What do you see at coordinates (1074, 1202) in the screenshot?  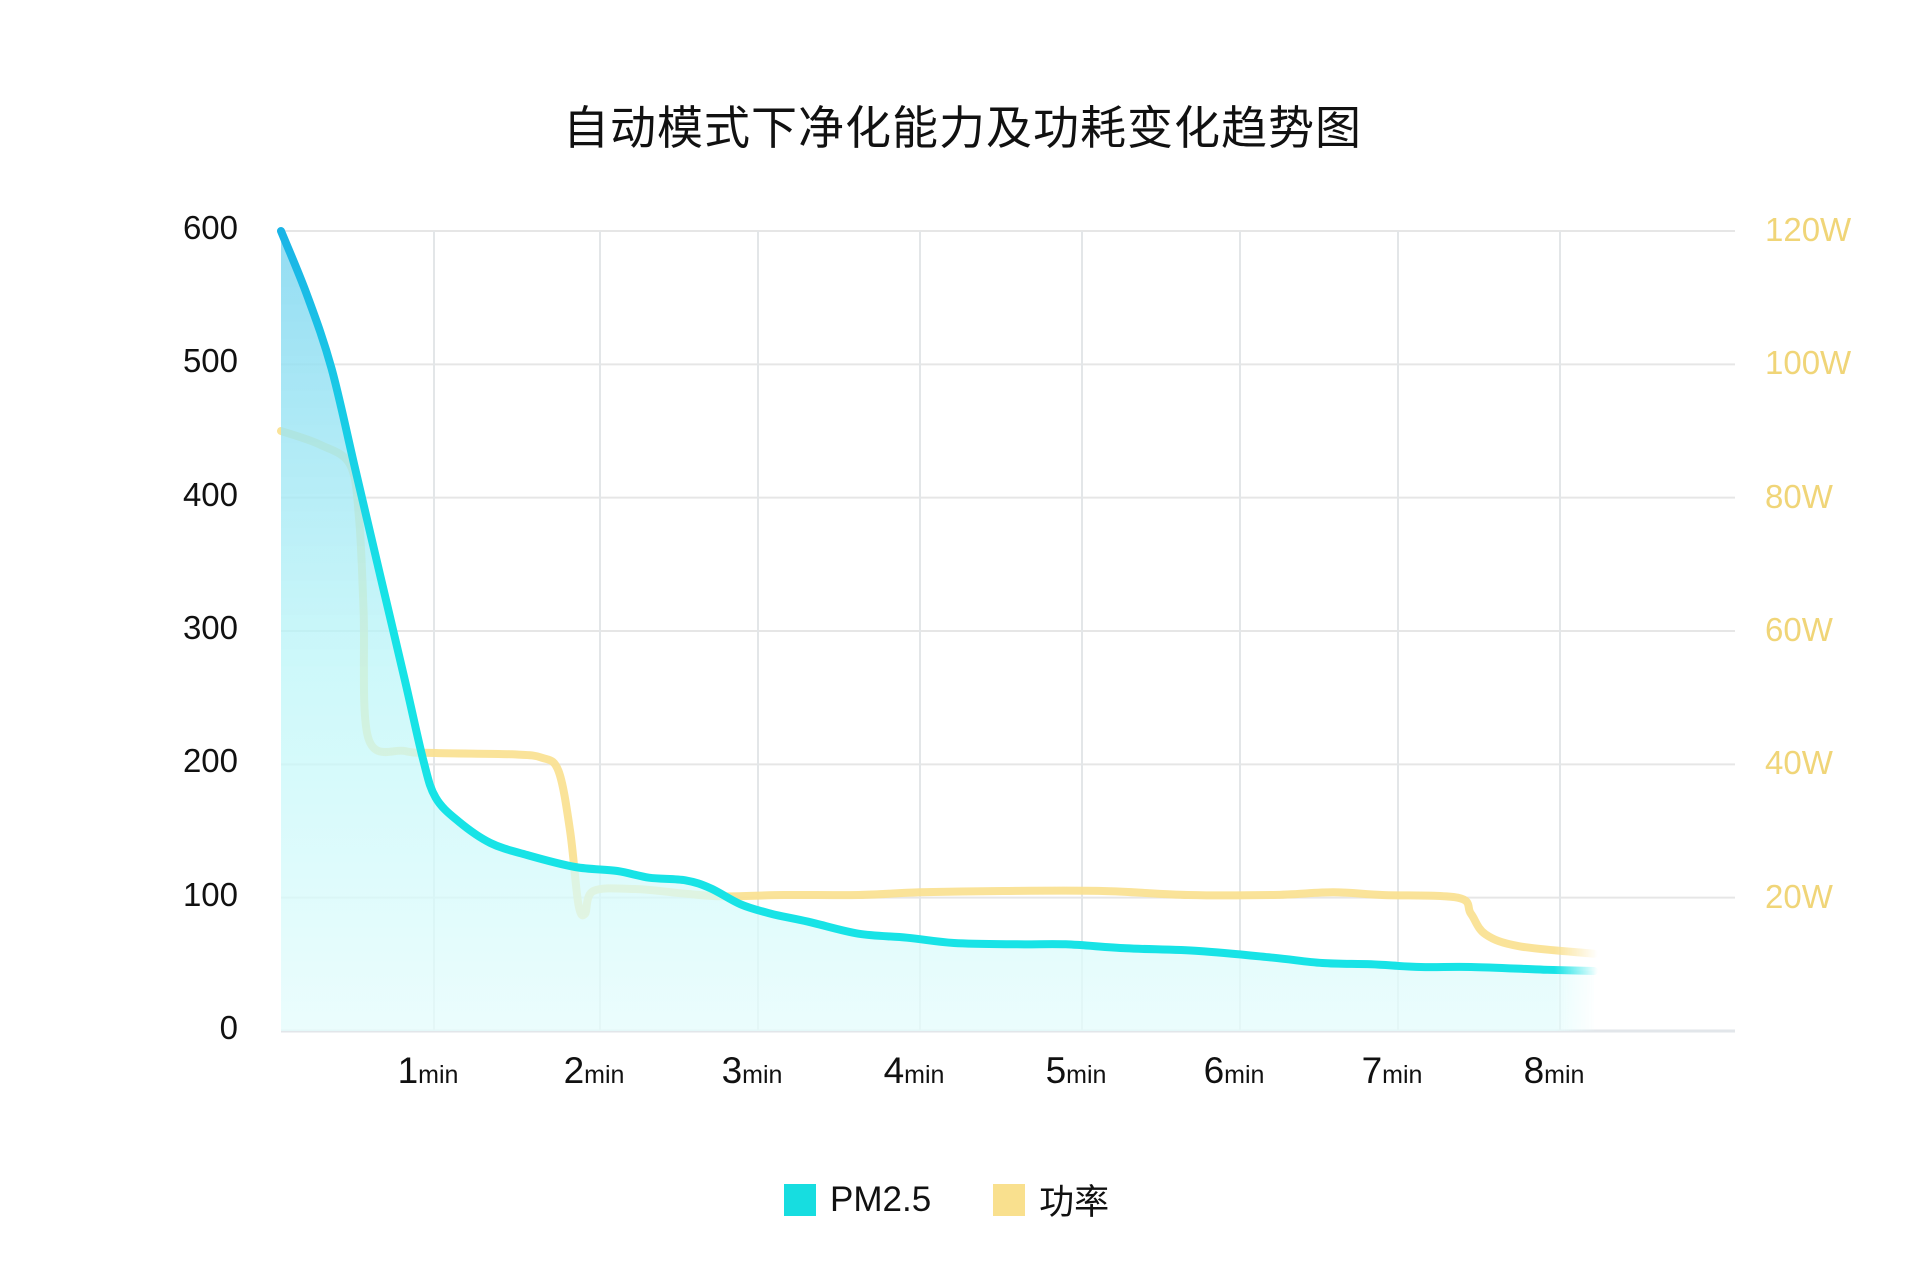 I see `legend-label-power: 功率` at bounding box center [1074, 1202].